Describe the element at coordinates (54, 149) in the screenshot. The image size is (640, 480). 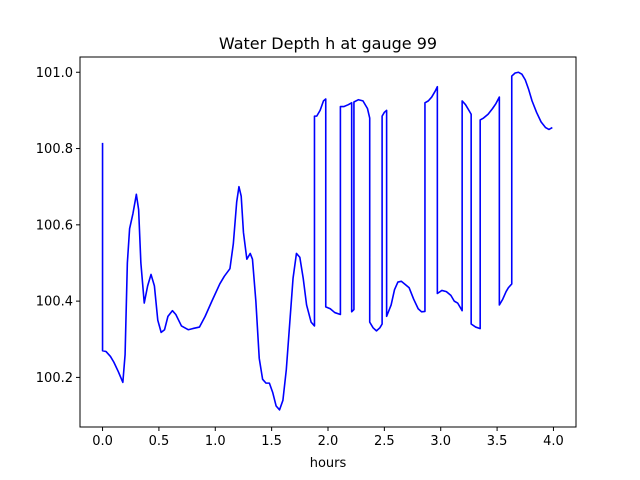
I see `y-tick-label: 100.8` at that location.